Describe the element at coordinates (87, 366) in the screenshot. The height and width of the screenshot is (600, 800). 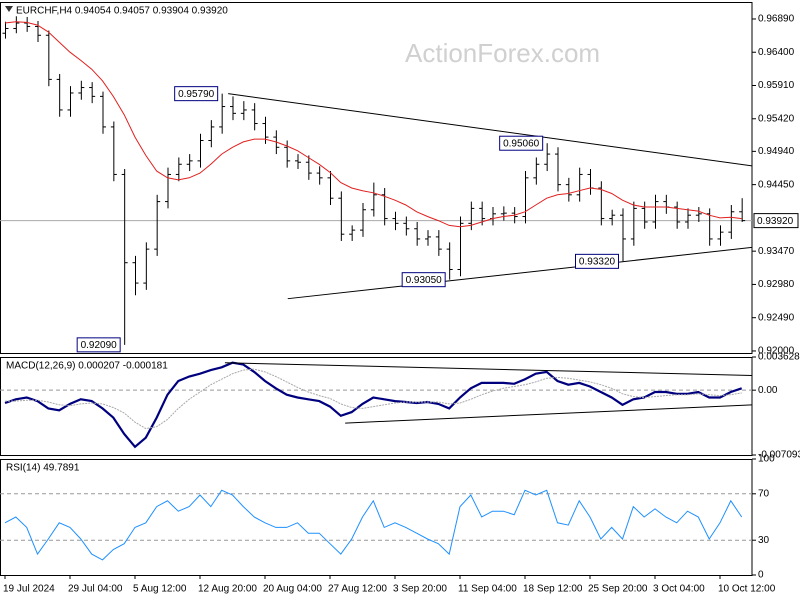
I see `panel-title: MACD(12,26,9) 0.000207 -0.000181` at that location.